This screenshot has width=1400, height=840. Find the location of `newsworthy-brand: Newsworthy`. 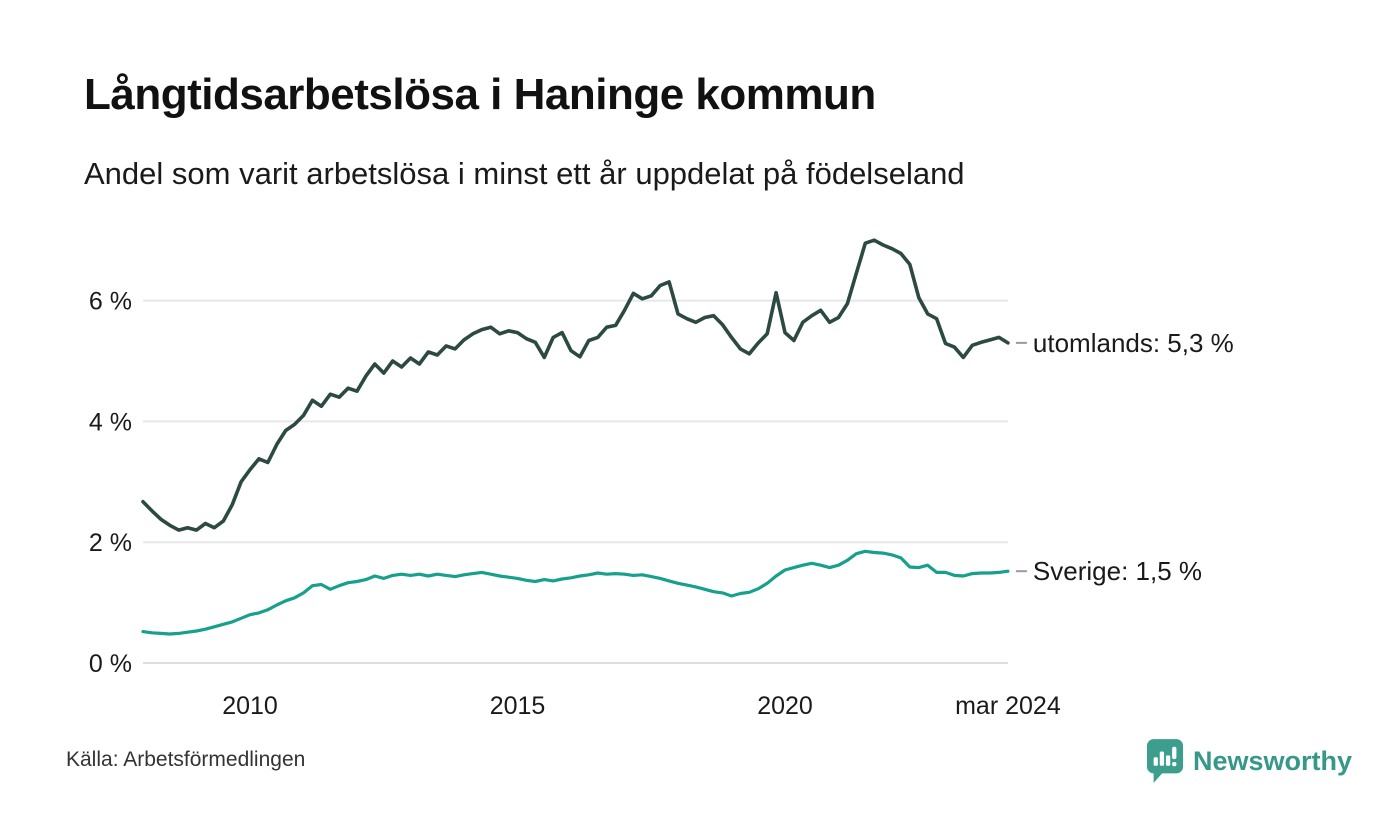

newsworthy-brand: Newsworthy is located at coordinates (1249, 761).